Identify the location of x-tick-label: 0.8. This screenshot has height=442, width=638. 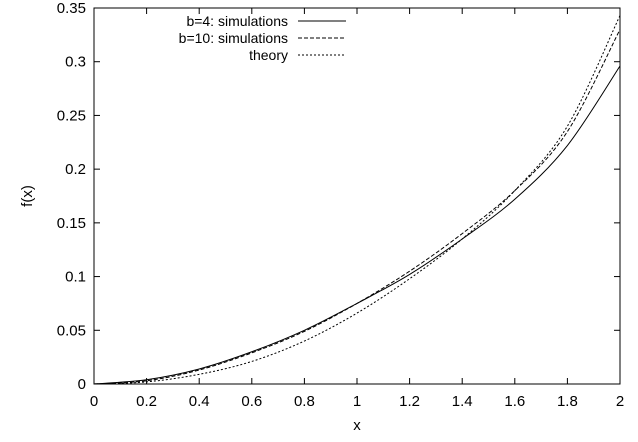
(304, 401).